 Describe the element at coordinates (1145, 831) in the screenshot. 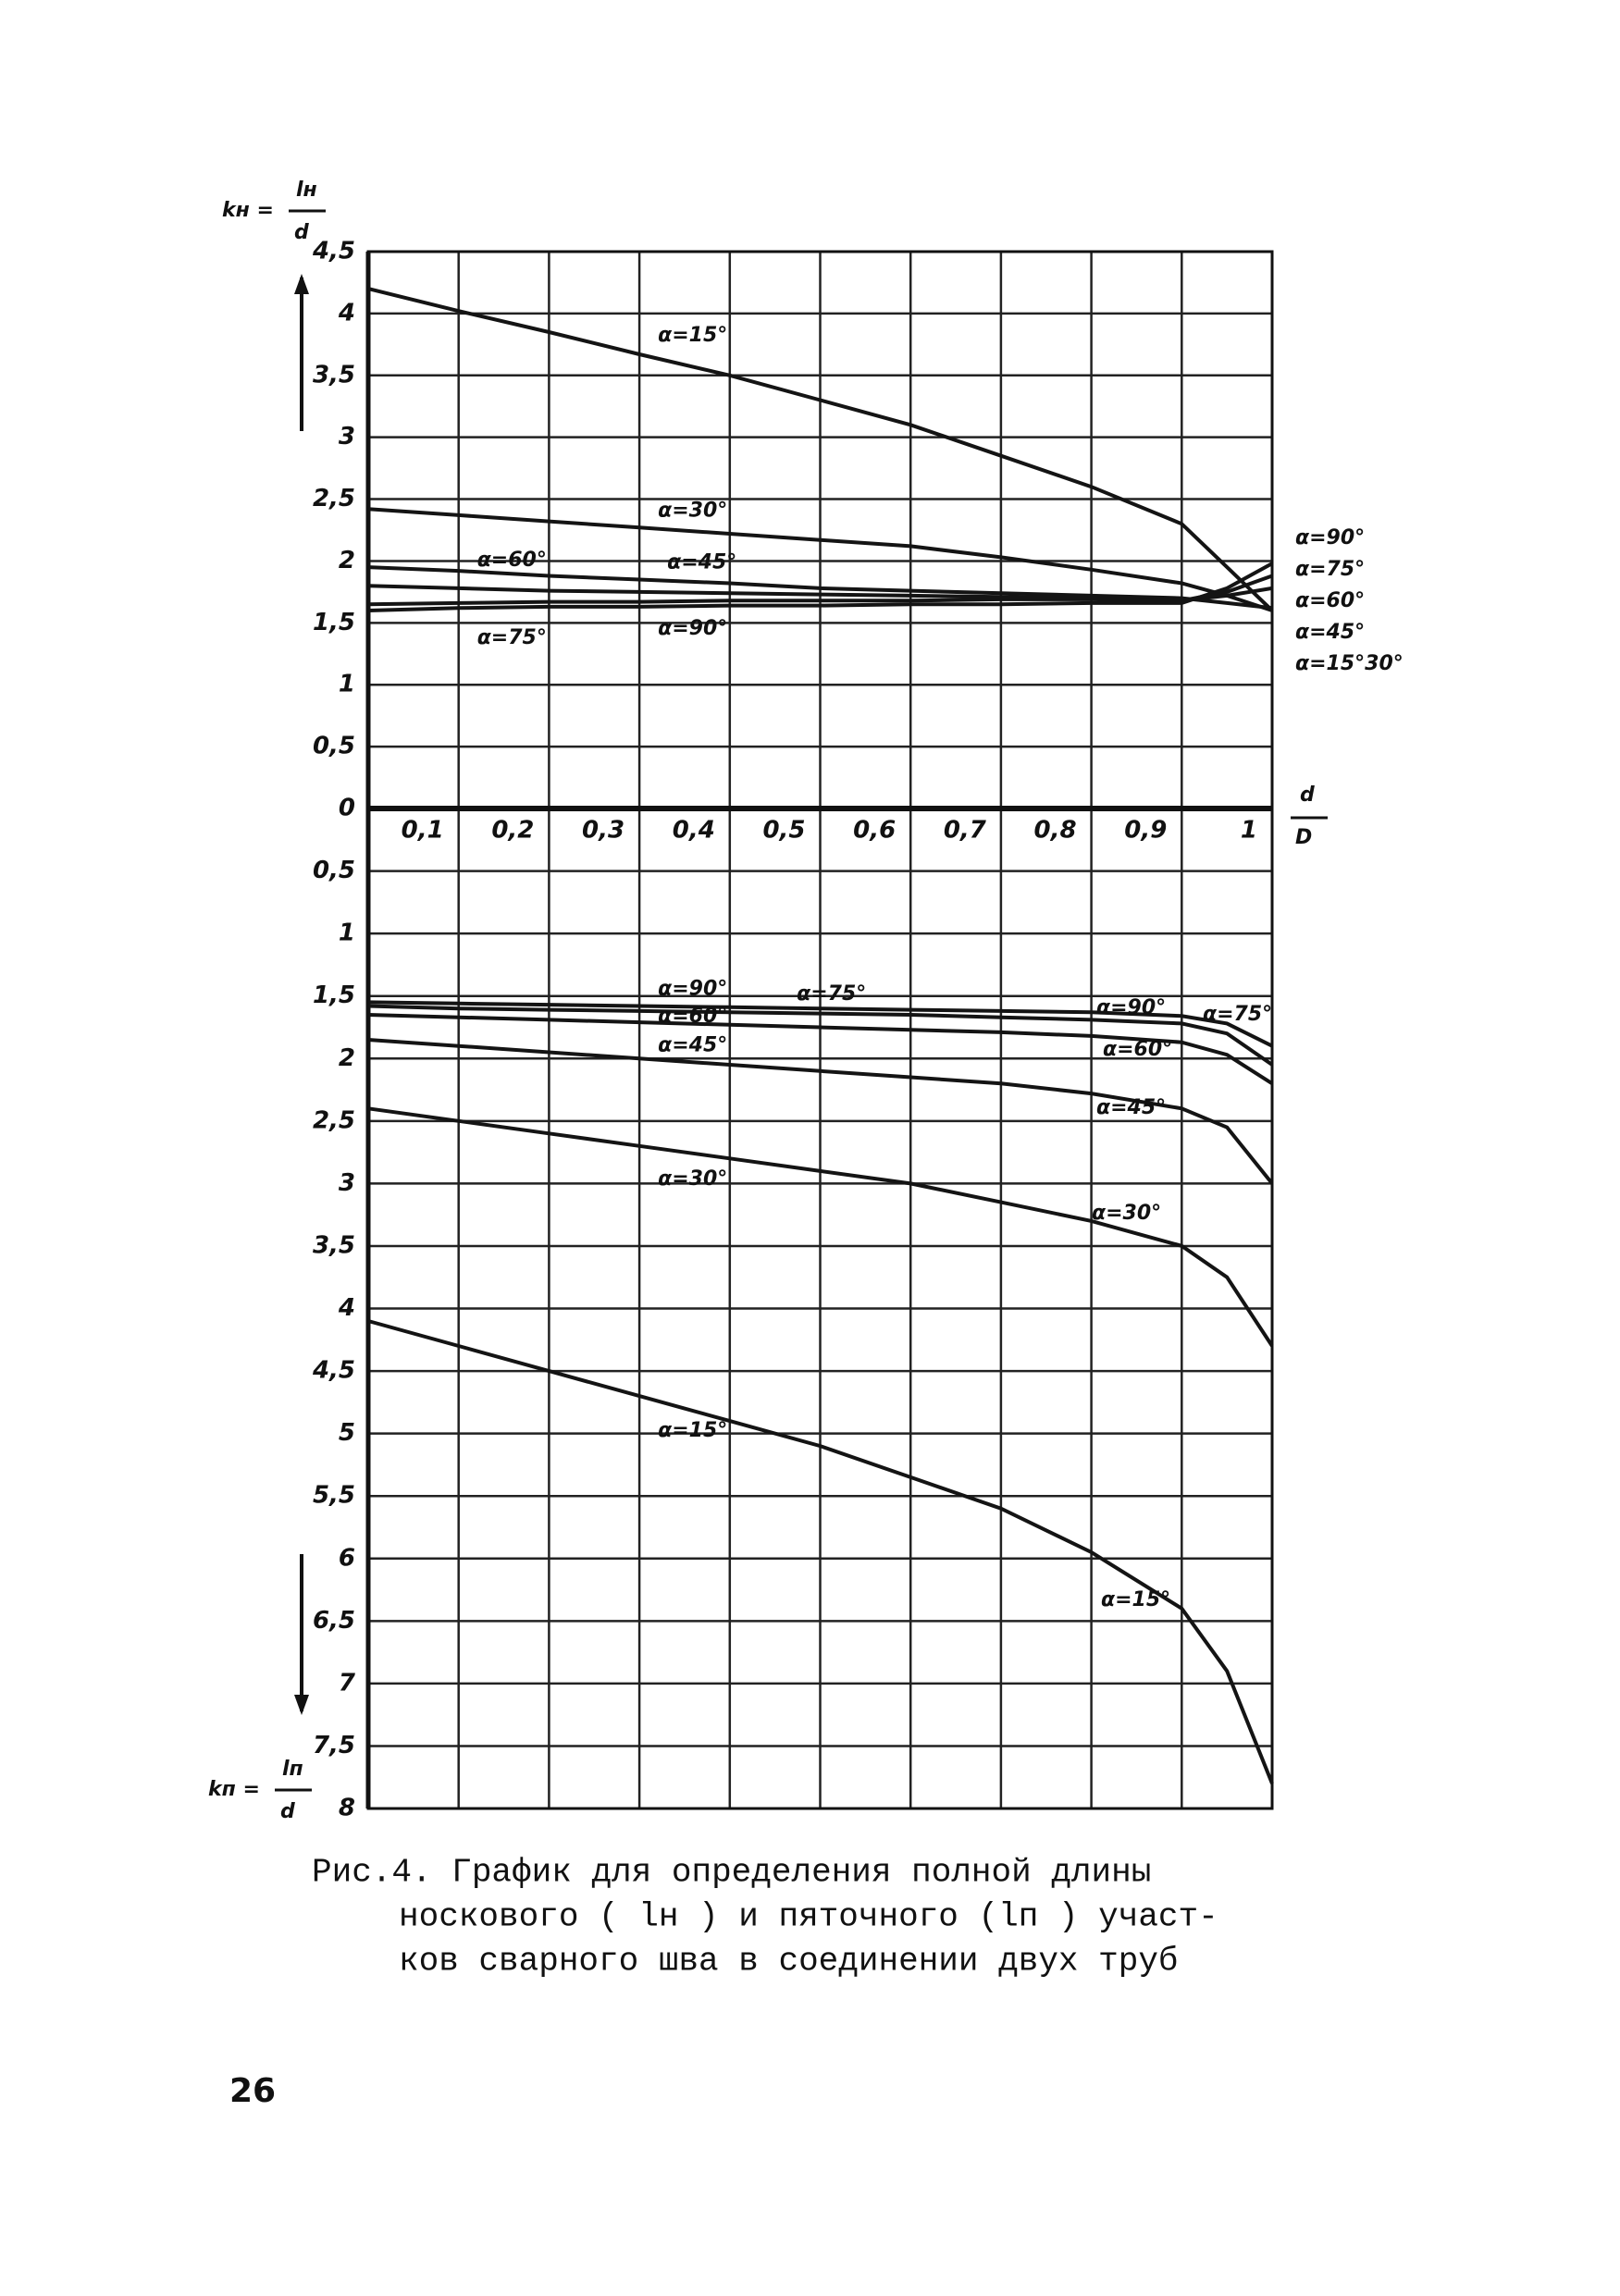

I see `x-tick-label: 0,9` at that location.